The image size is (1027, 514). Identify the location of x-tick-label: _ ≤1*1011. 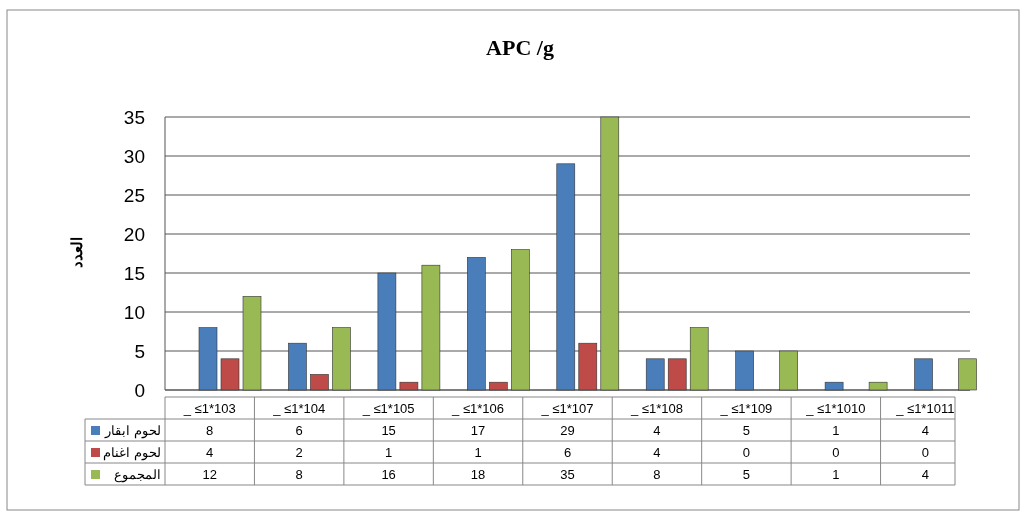
(925, 408).